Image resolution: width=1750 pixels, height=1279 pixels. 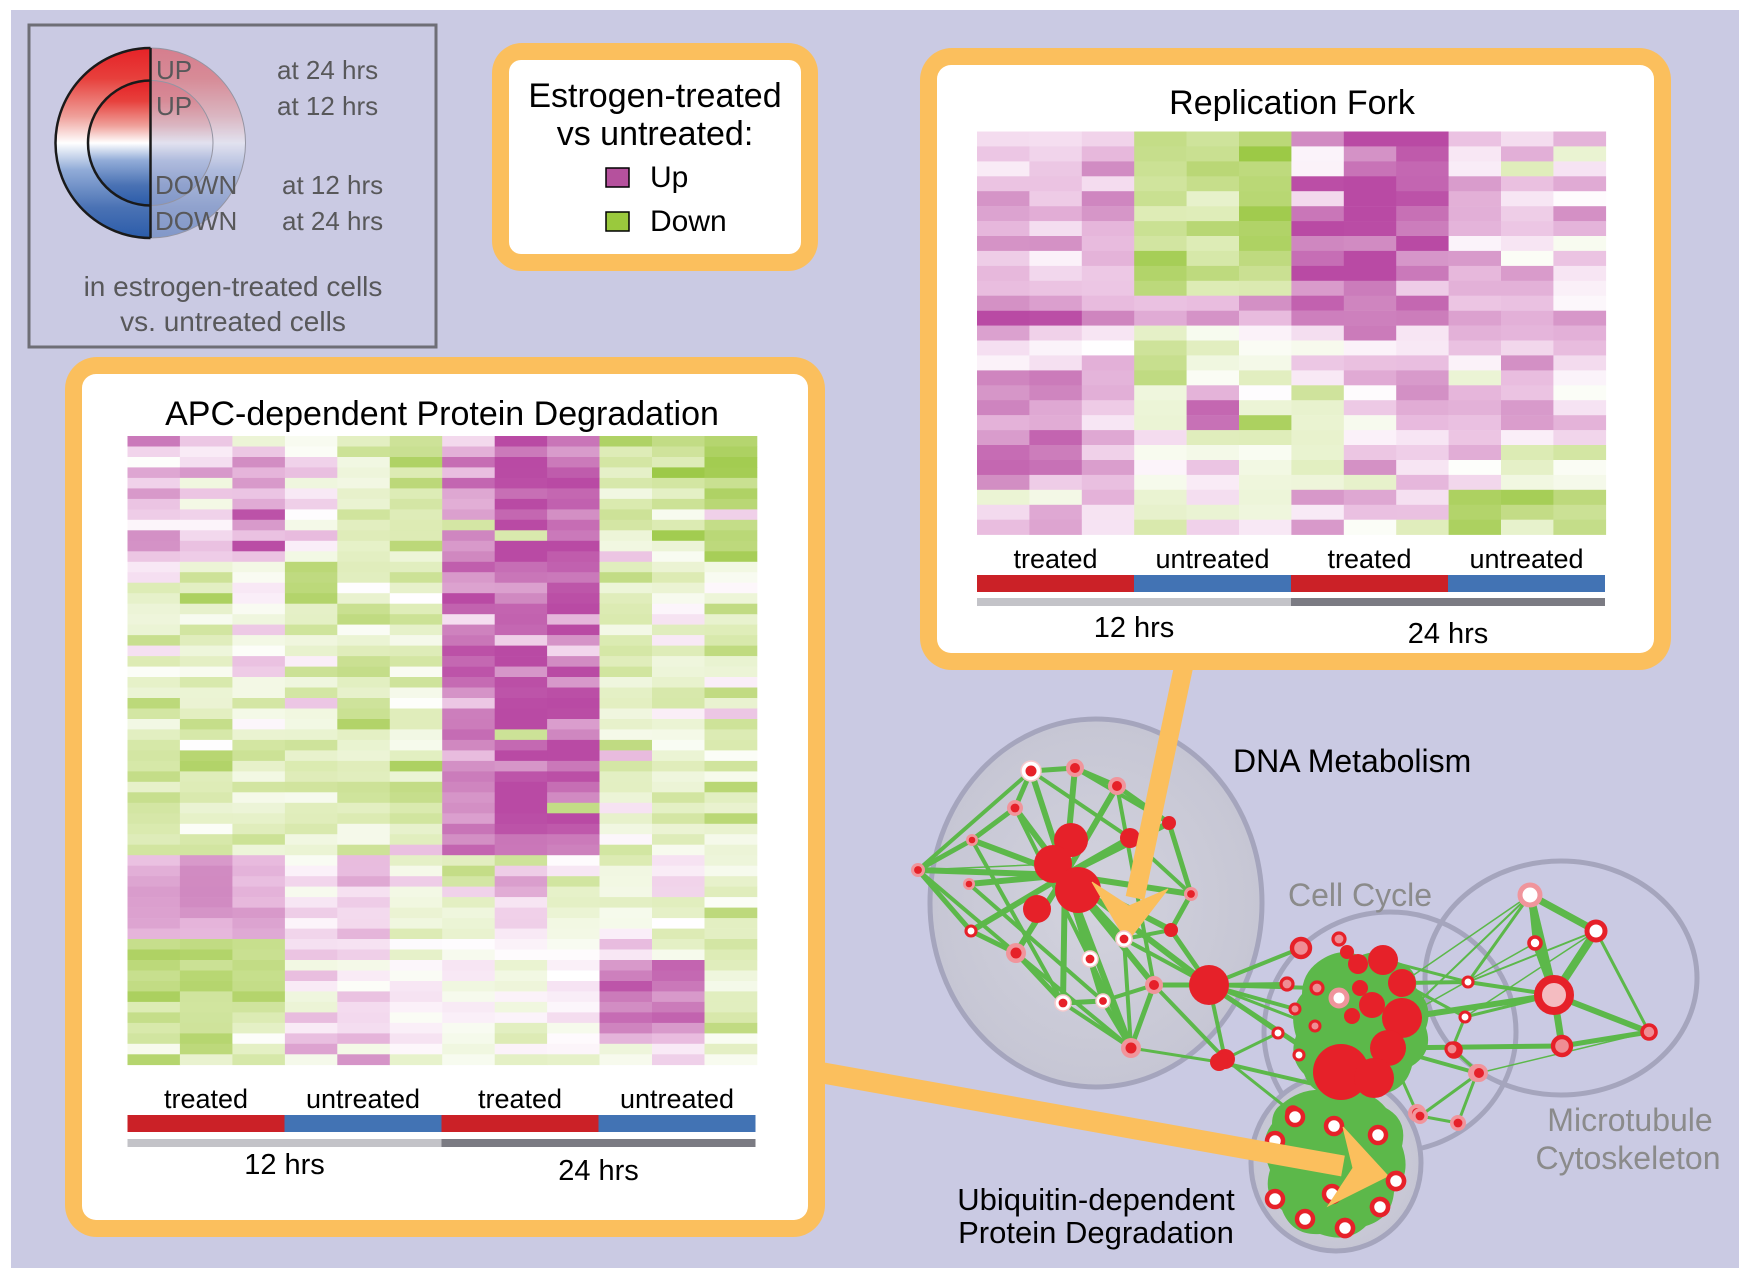 What do you see at coordinates (442, 414) in the screenshot?
I see `svg-text:APC-dependent Protein Degradat: APC-dependent Protein Degradation` at bounding box center [442, 414].